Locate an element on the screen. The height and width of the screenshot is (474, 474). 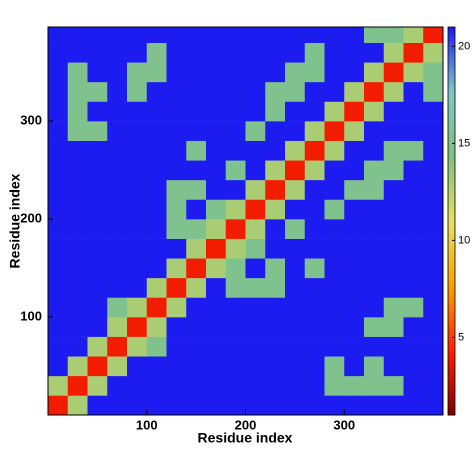
x-tick-label: 200 is located at coordinates (246, 424).